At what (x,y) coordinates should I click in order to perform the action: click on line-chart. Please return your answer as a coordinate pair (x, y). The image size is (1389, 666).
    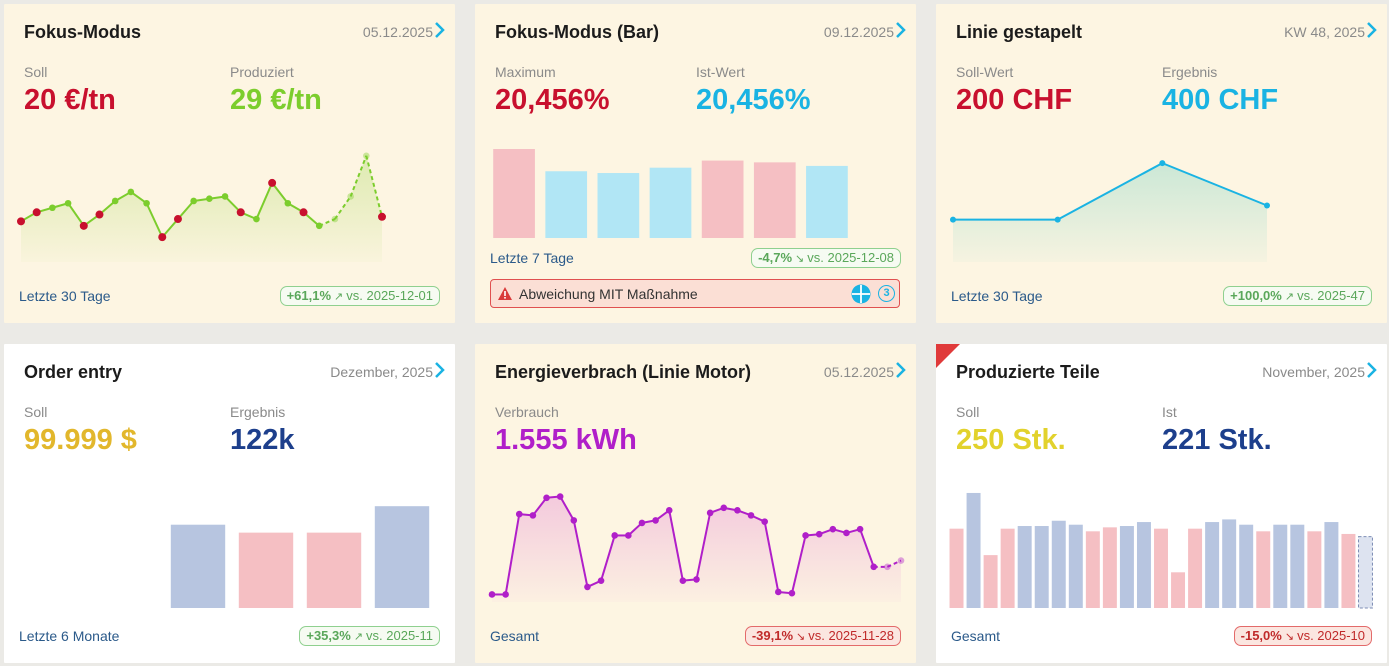
    Looking at the image, I should click on (696, 547).